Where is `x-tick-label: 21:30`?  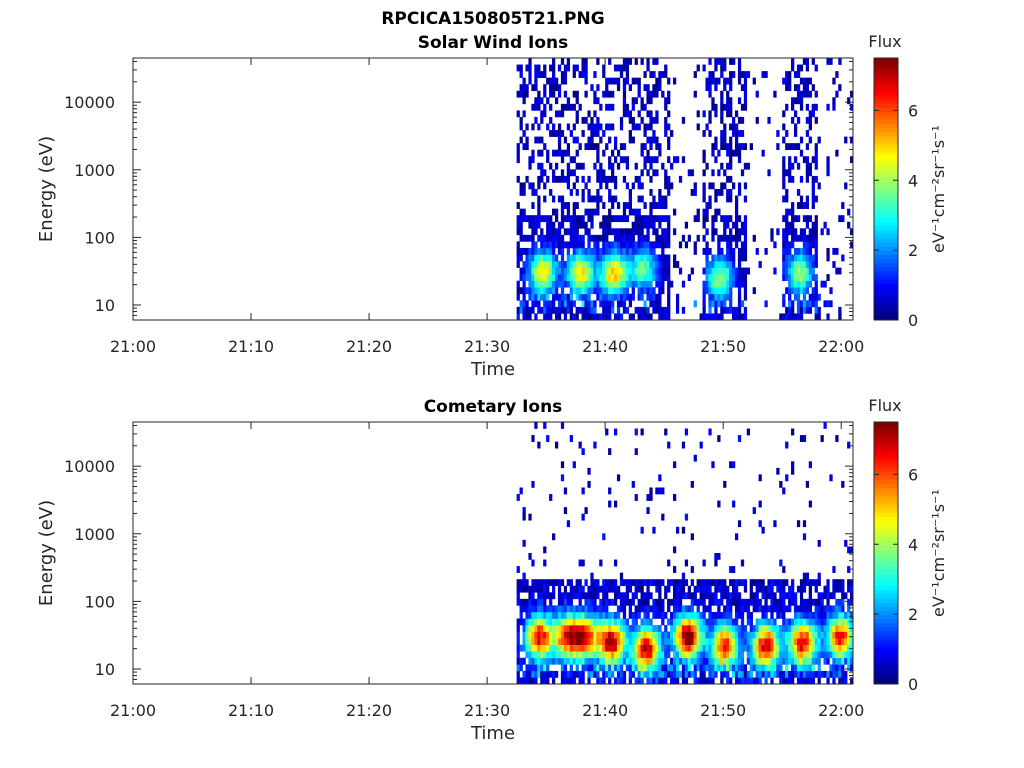
x-tick-label: 21:30 is located at coordinates (487, 710).